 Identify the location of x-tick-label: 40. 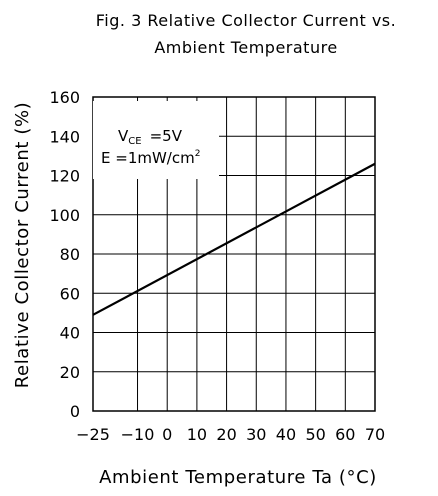
(286, 434).